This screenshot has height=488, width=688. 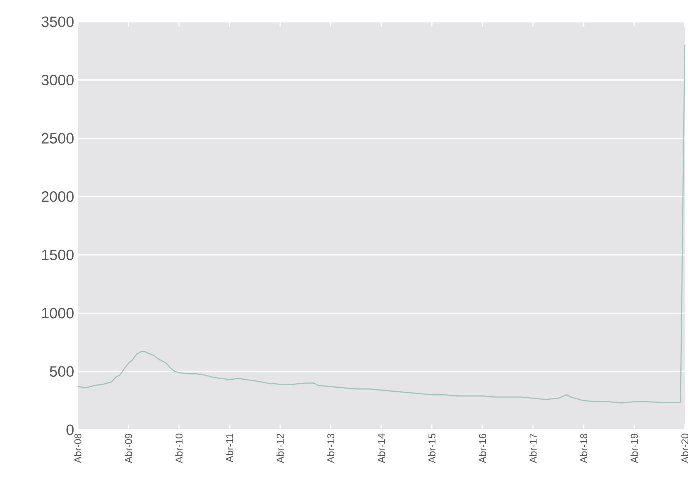 I want to click on y-tick-label: 3000, so click(x=58, y=80).